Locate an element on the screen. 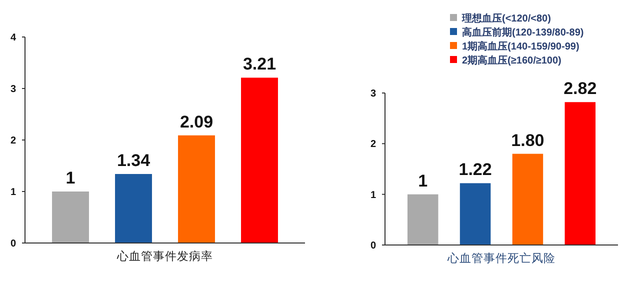 The image size is (640, 283). y-tick-label: 4 is located at coordinates (13, 38).